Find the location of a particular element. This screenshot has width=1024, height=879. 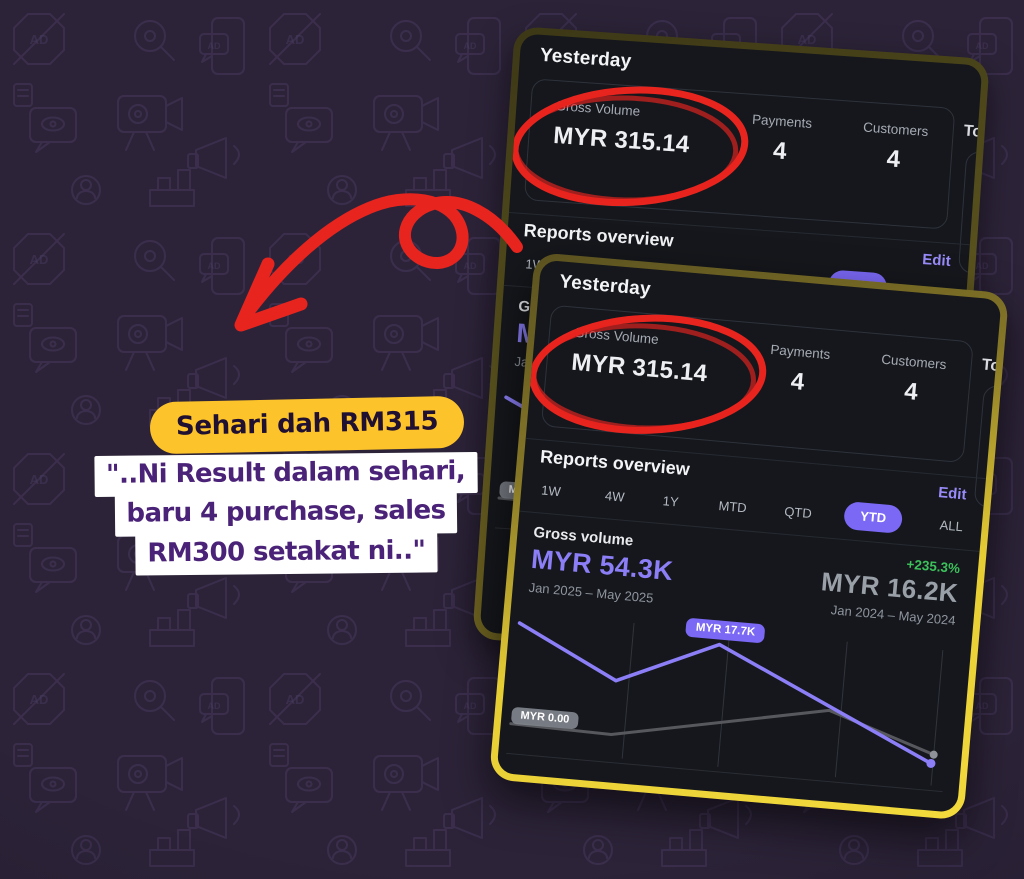

tab-1y: 1Y is located at coordinates (671, 501).